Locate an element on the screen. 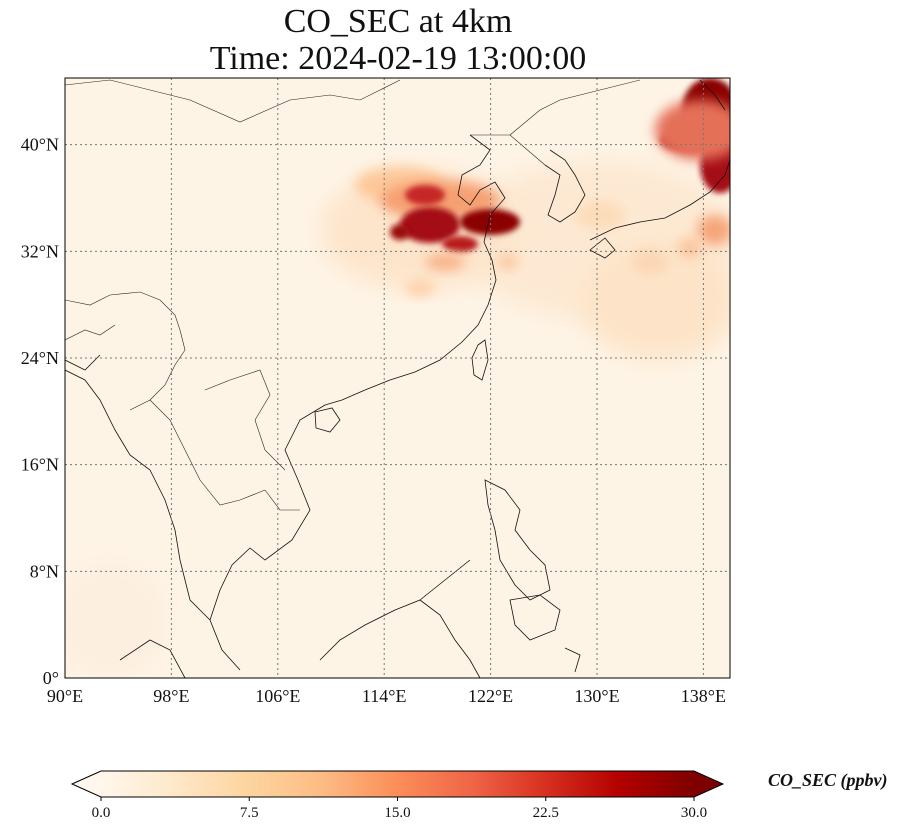 The height and width of the screenshot is (836, 916). colorbar-tick-label: 7.5 is located at coordinates (249, 813).